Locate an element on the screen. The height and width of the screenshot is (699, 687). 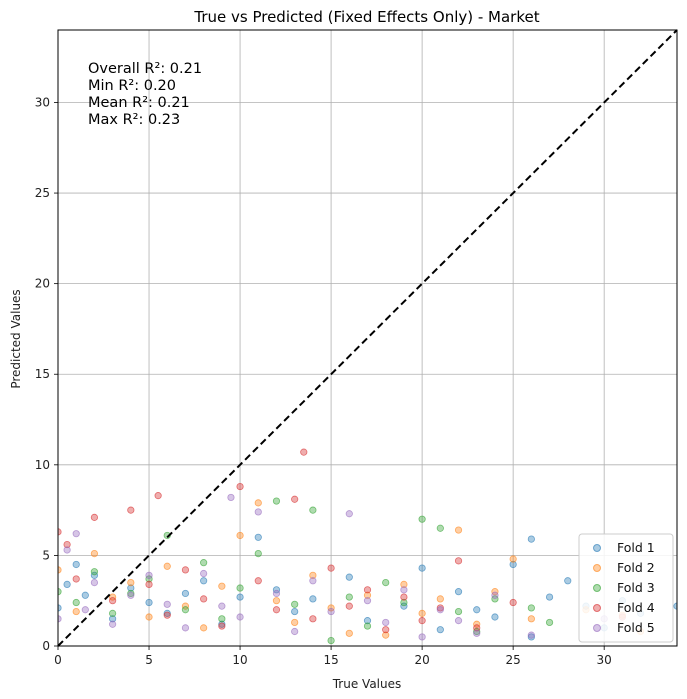
y-tick-label: 20 is located at coordinates (42, 284).